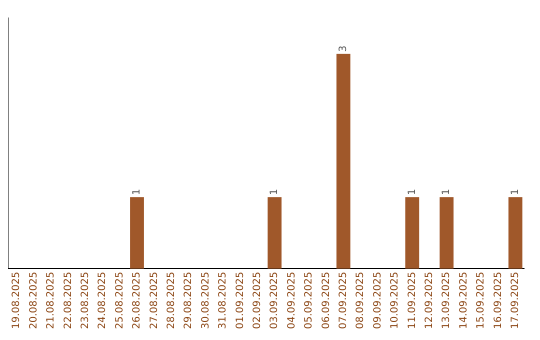 This screenshot has height=340, width=540. Describe the element at coordinates (360, 301) in the screenshot. I see `x-tick-label: 08.09.2025` at that location.